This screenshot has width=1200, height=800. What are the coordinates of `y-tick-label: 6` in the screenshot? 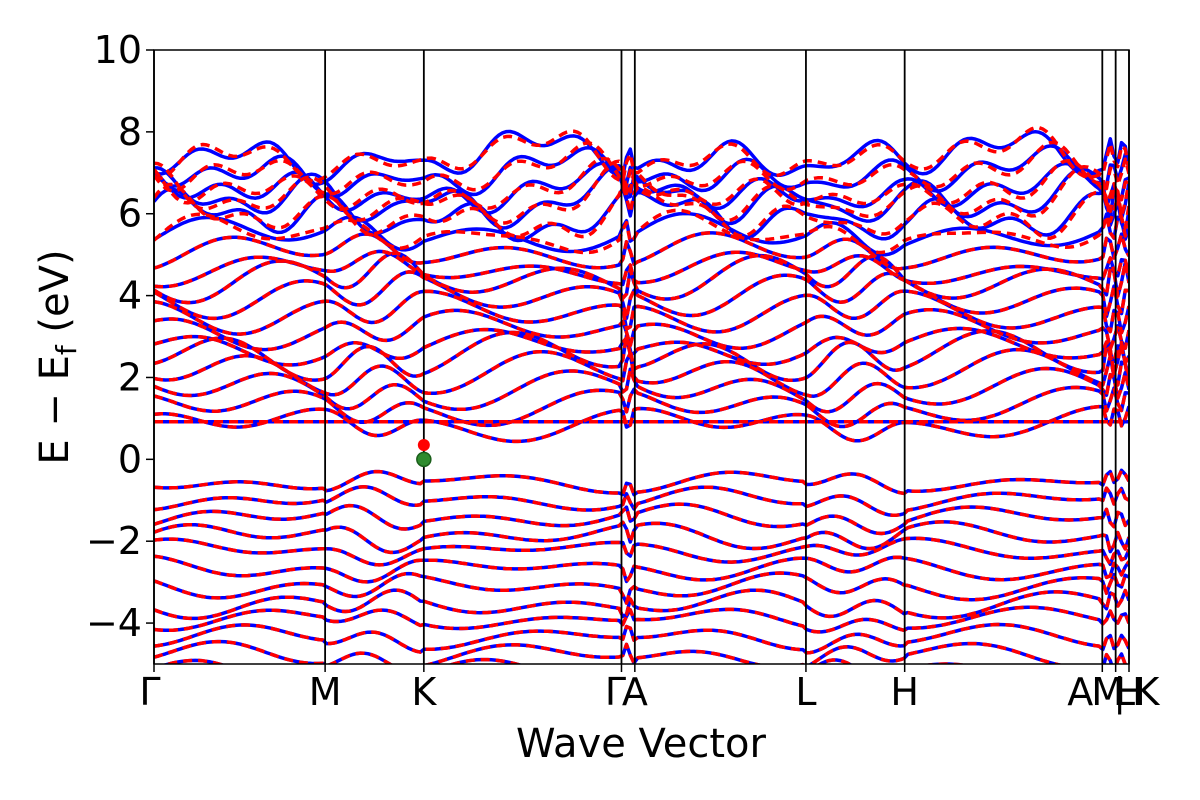 It's located at (130, 214).